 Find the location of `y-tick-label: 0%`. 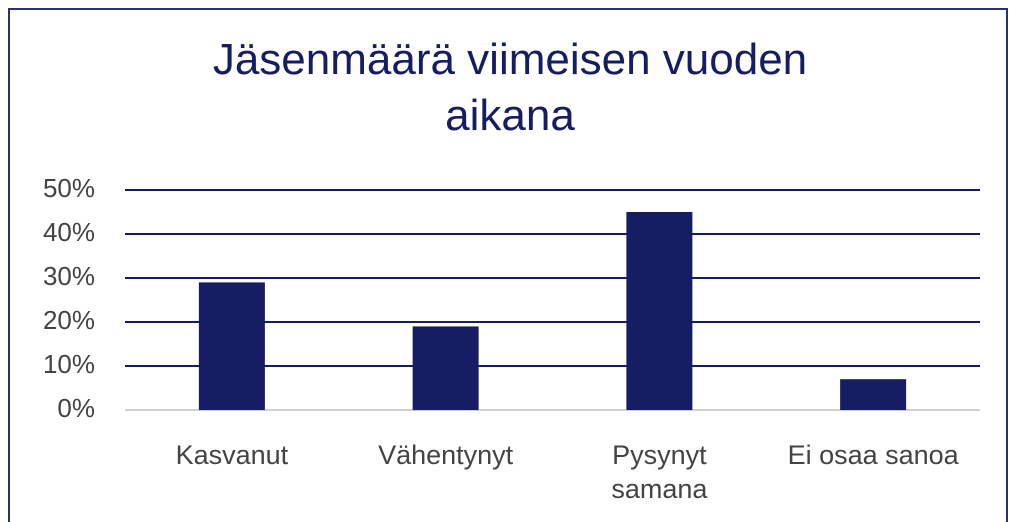

y-tick-label: 0% is located at coordinates (76, 408).